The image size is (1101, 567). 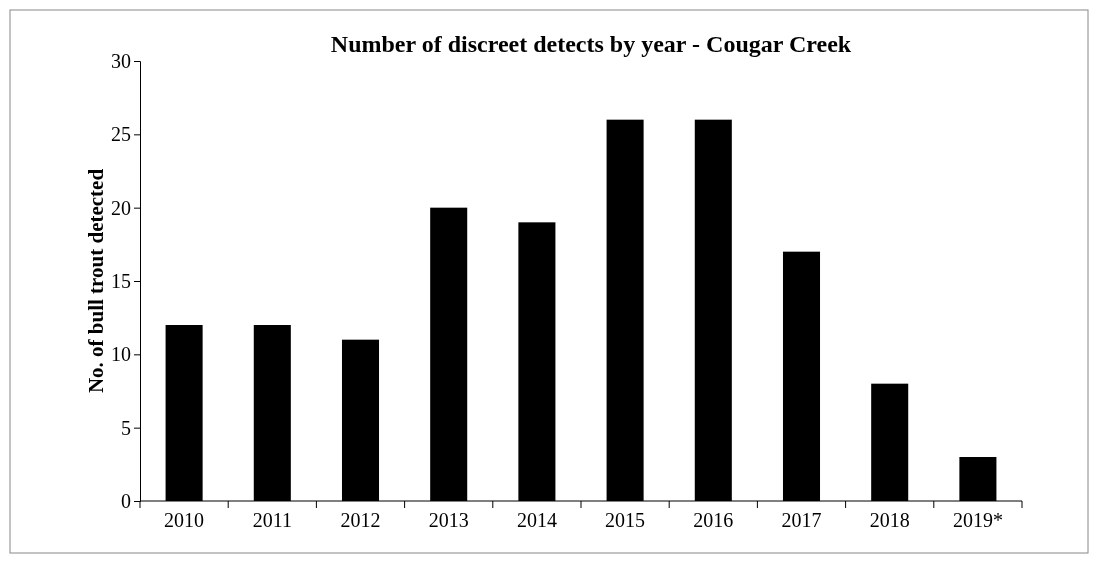 I want to click on y-tick-label: 10, so click(x=121, y=354).